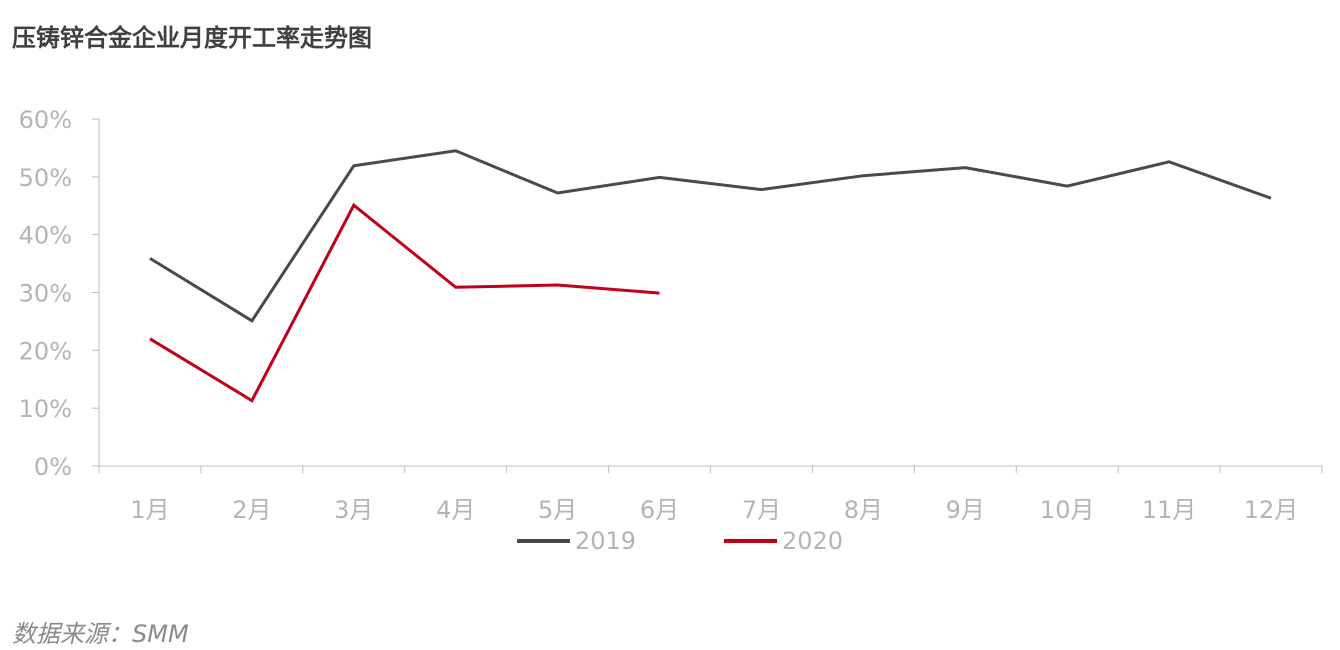 The width and height of the screenshot is (1340, 650). I want to click on x-tick-label: 9月, so click(965, 510).